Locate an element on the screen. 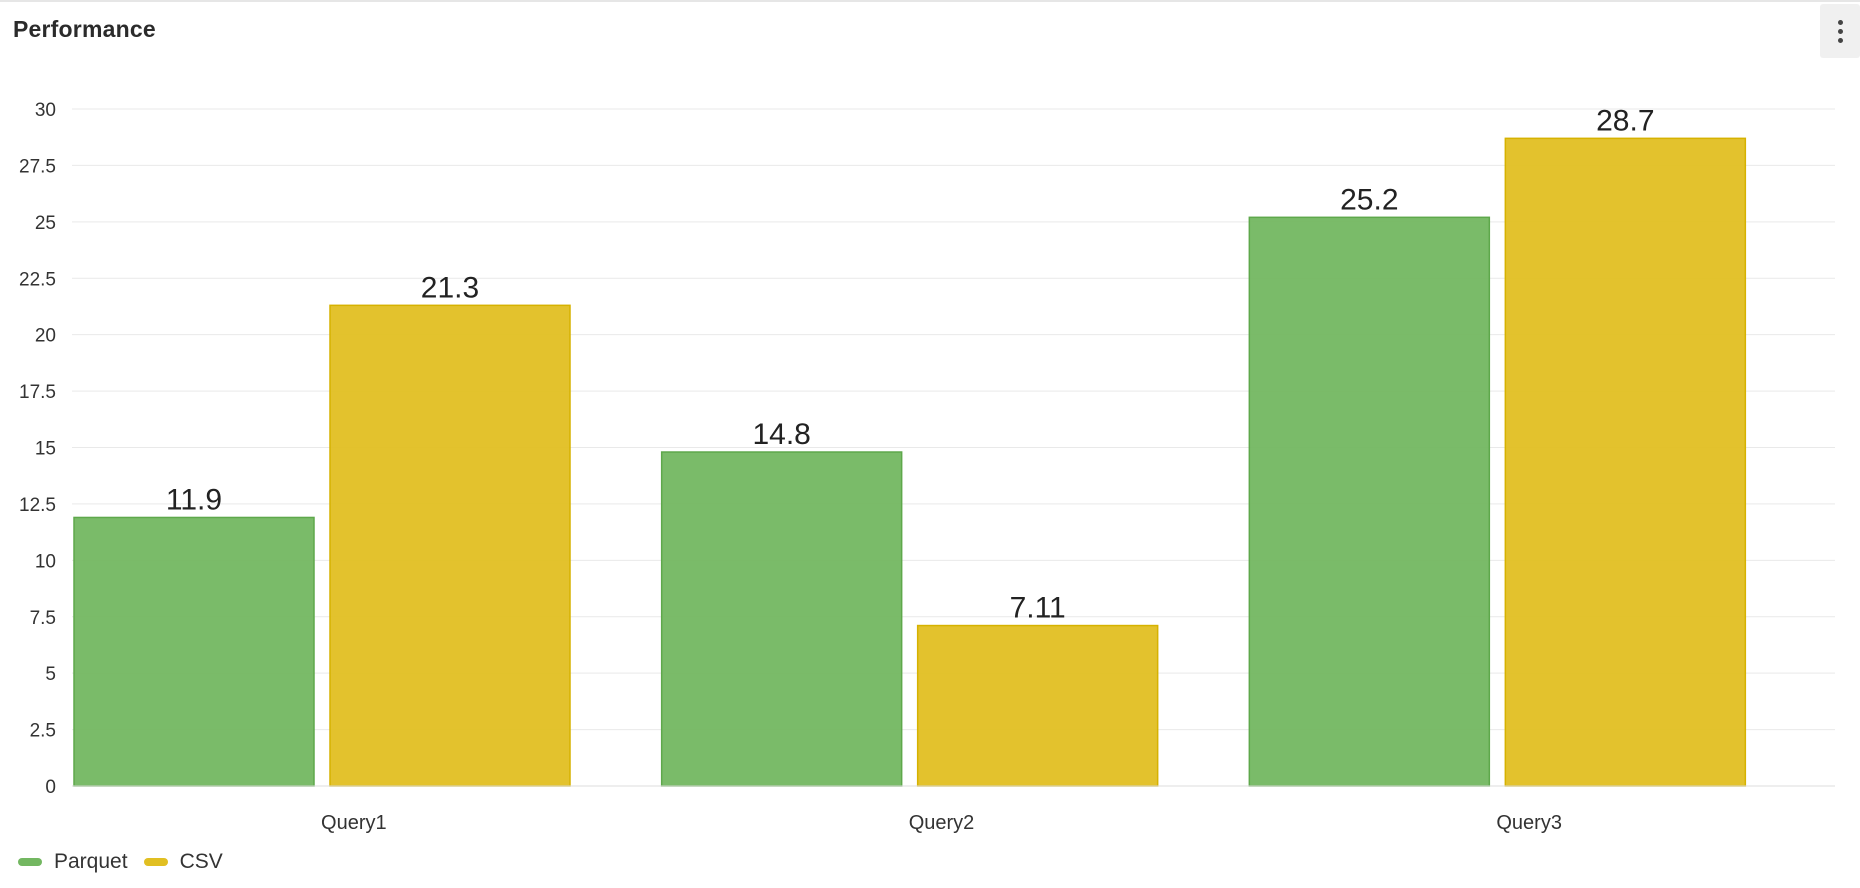  x-tick-label-query3: Query3 is located at coordinates (1529, 823).